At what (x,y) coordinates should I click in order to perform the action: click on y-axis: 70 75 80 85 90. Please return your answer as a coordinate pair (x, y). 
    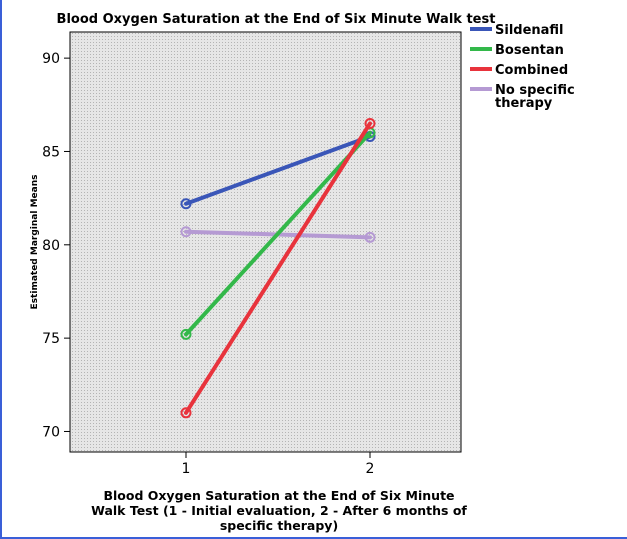
    Looking at the image, I should click on (56, 245).